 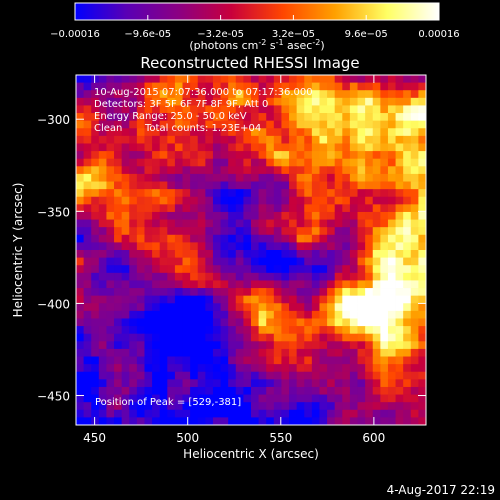 What do you see at coordinates (366, 34) in the screenshot?
I see `colorbar-tick-label: 9.6e−05` at bounding box center [366, 34].